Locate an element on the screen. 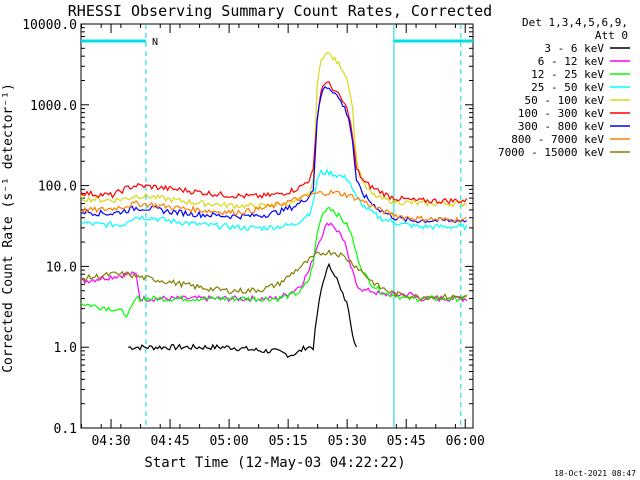 The width and height of the screenshot is (640, 480). legend-header: Att 0 is located at coordinates (611, 35).